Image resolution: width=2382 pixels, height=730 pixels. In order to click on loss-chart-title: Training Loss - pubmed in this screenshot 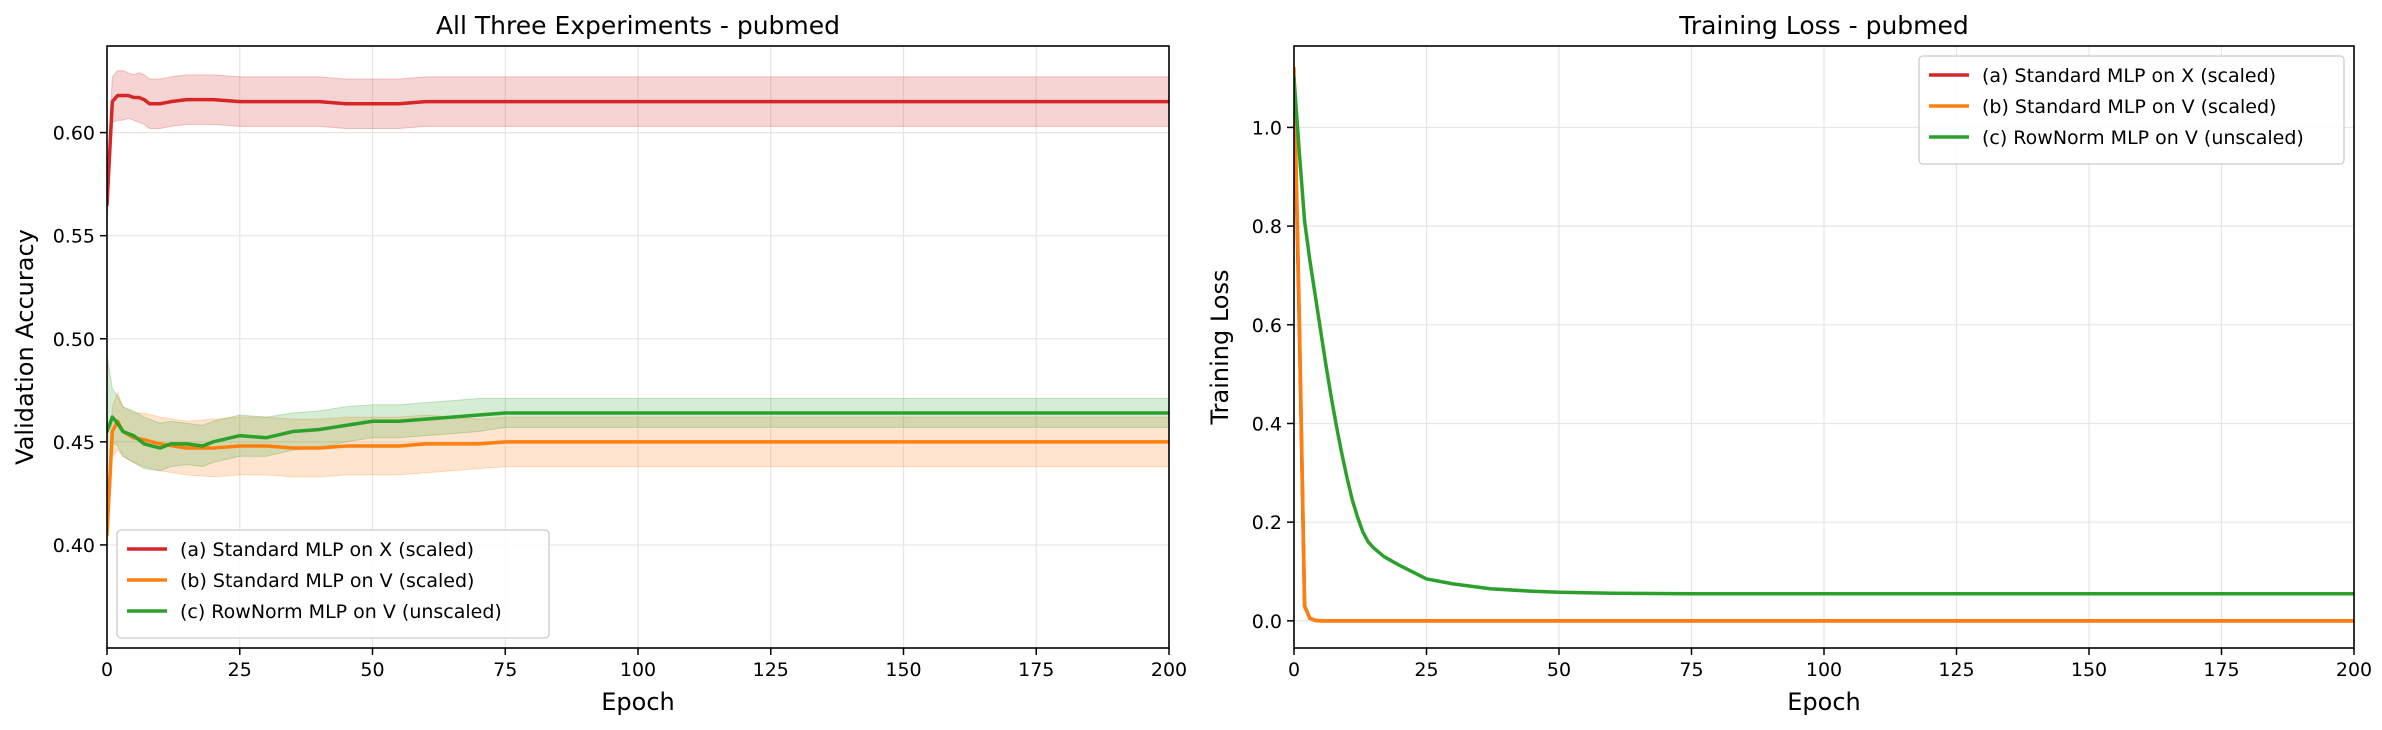, I will do `click(1823, 25)`.